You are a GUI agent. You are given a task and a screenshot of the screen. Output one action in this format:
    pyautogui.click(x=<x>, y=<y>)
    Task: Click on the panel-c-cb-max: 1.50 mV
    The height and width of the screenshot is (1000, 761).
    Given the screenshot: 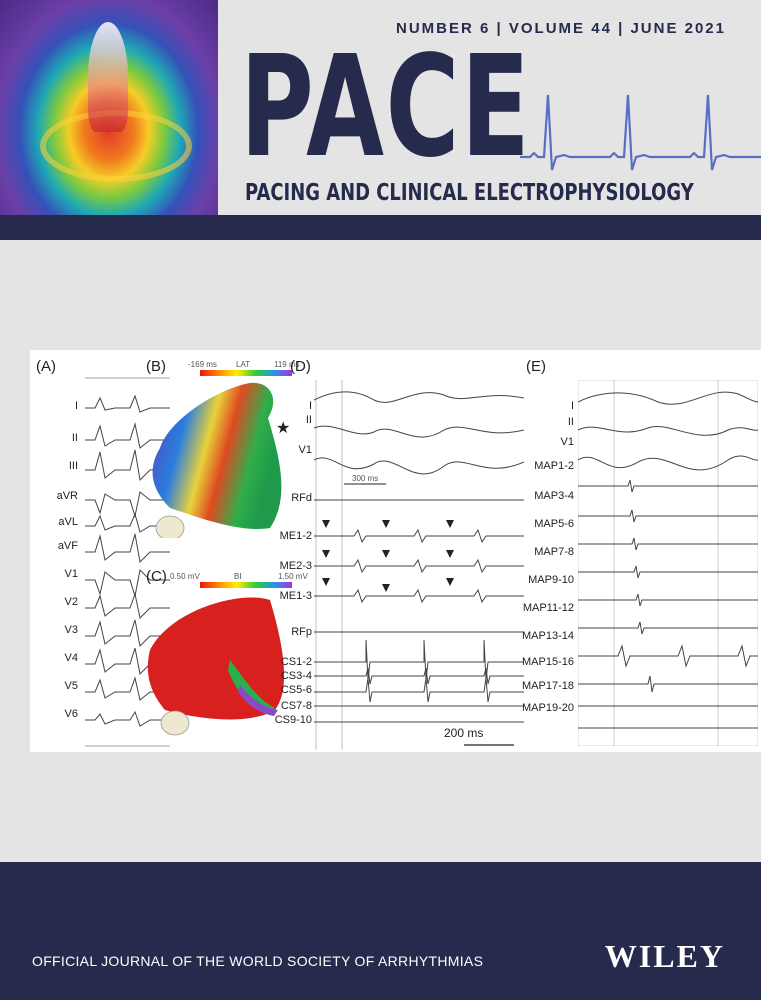 What is the action you would take?
    pyautogui.click(x=293, y=576)
    